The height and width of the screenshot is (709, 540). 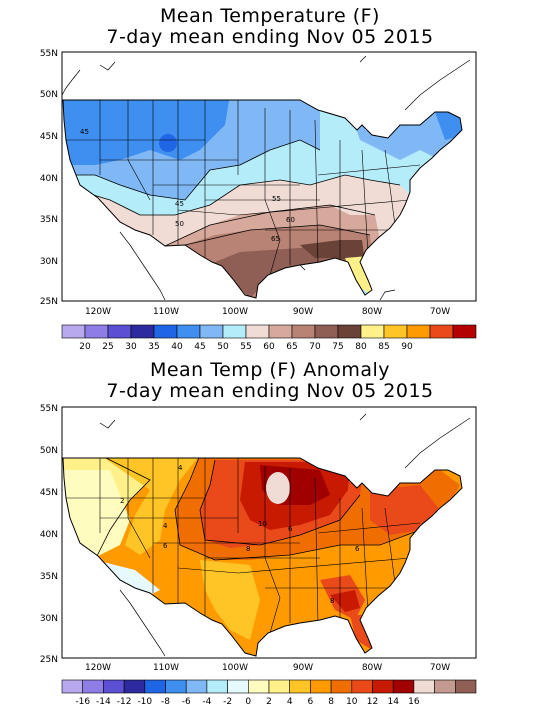 What do you see at coordinates (223, 347) in the screenshot?
I see `colorbar-tick-label: 50` at bounding box center [223, 347].